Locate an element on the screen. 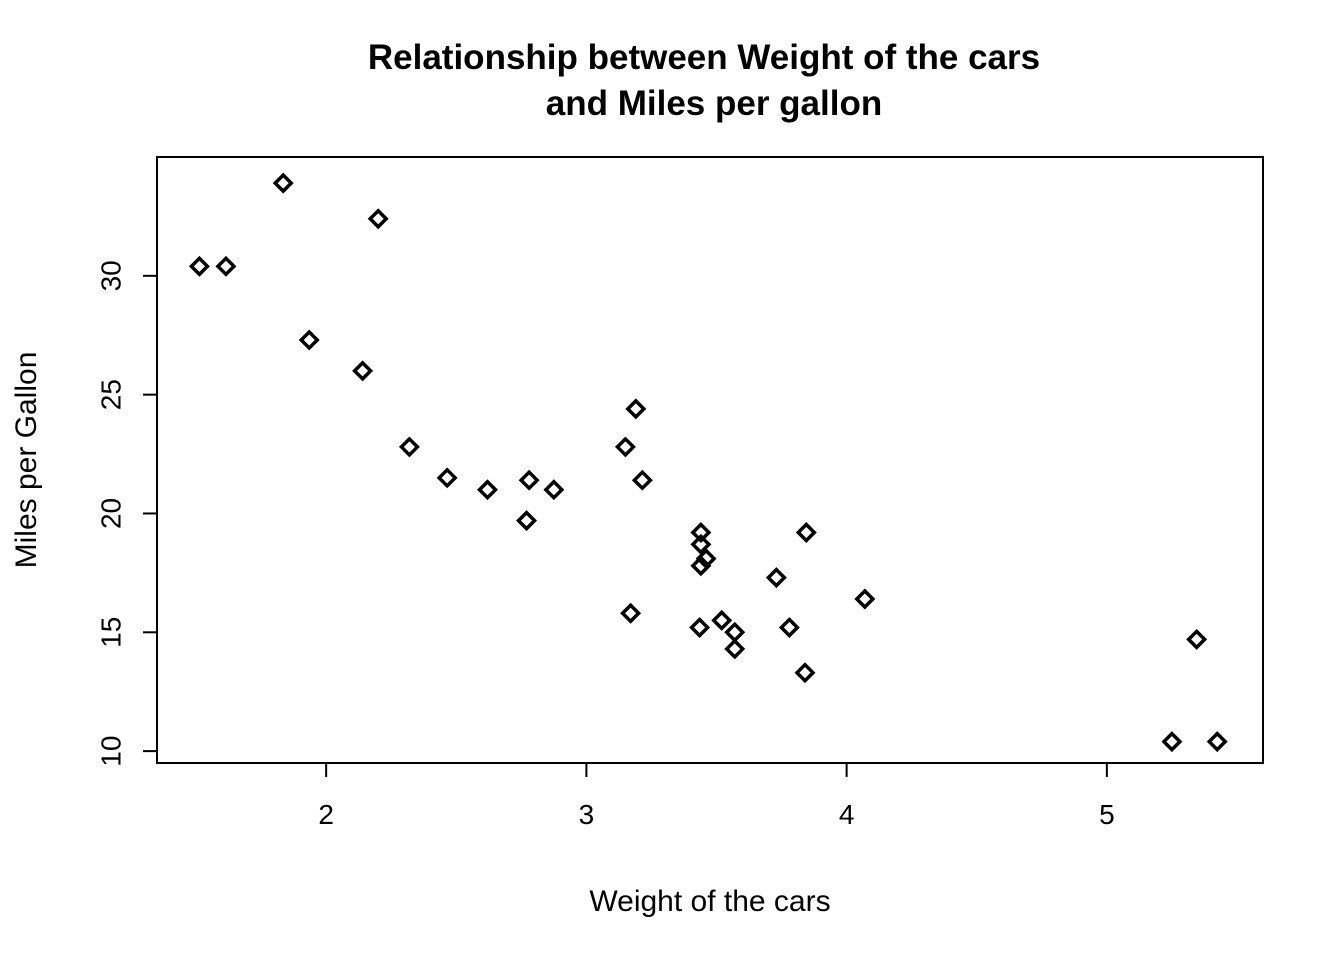 The width and height of the screenshot is (1344, 960). x-tick-label: 4 is located at coordinates (847, 814).